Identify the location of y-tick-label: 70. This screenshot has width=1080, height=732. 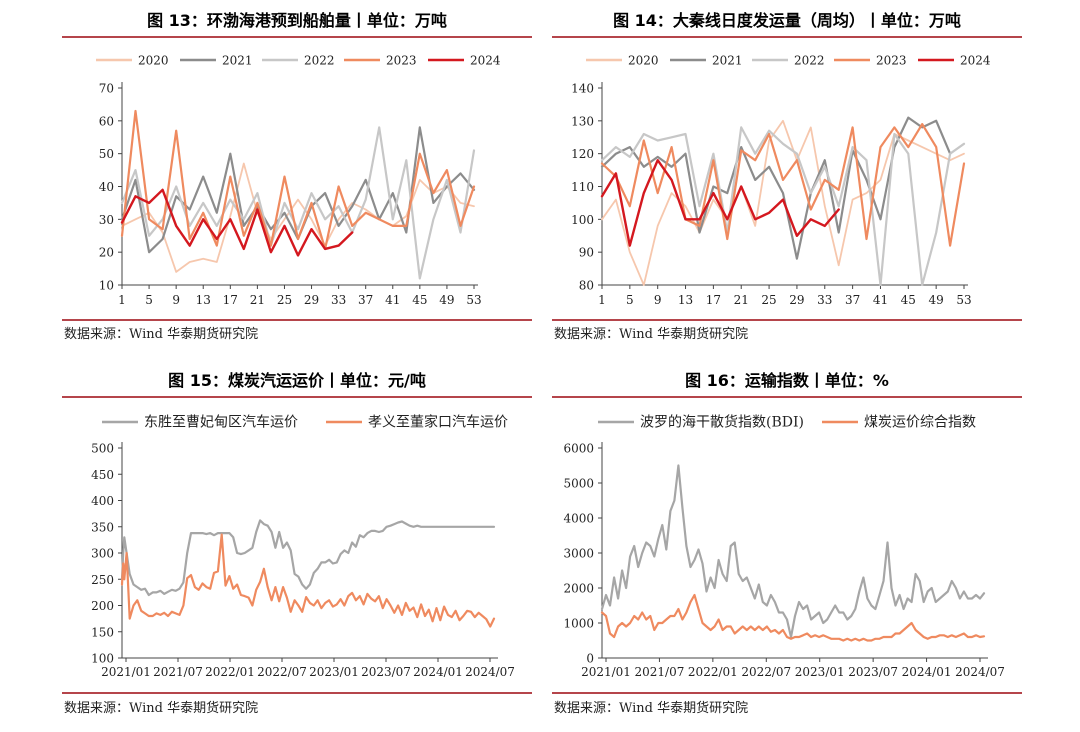
(106, 89).